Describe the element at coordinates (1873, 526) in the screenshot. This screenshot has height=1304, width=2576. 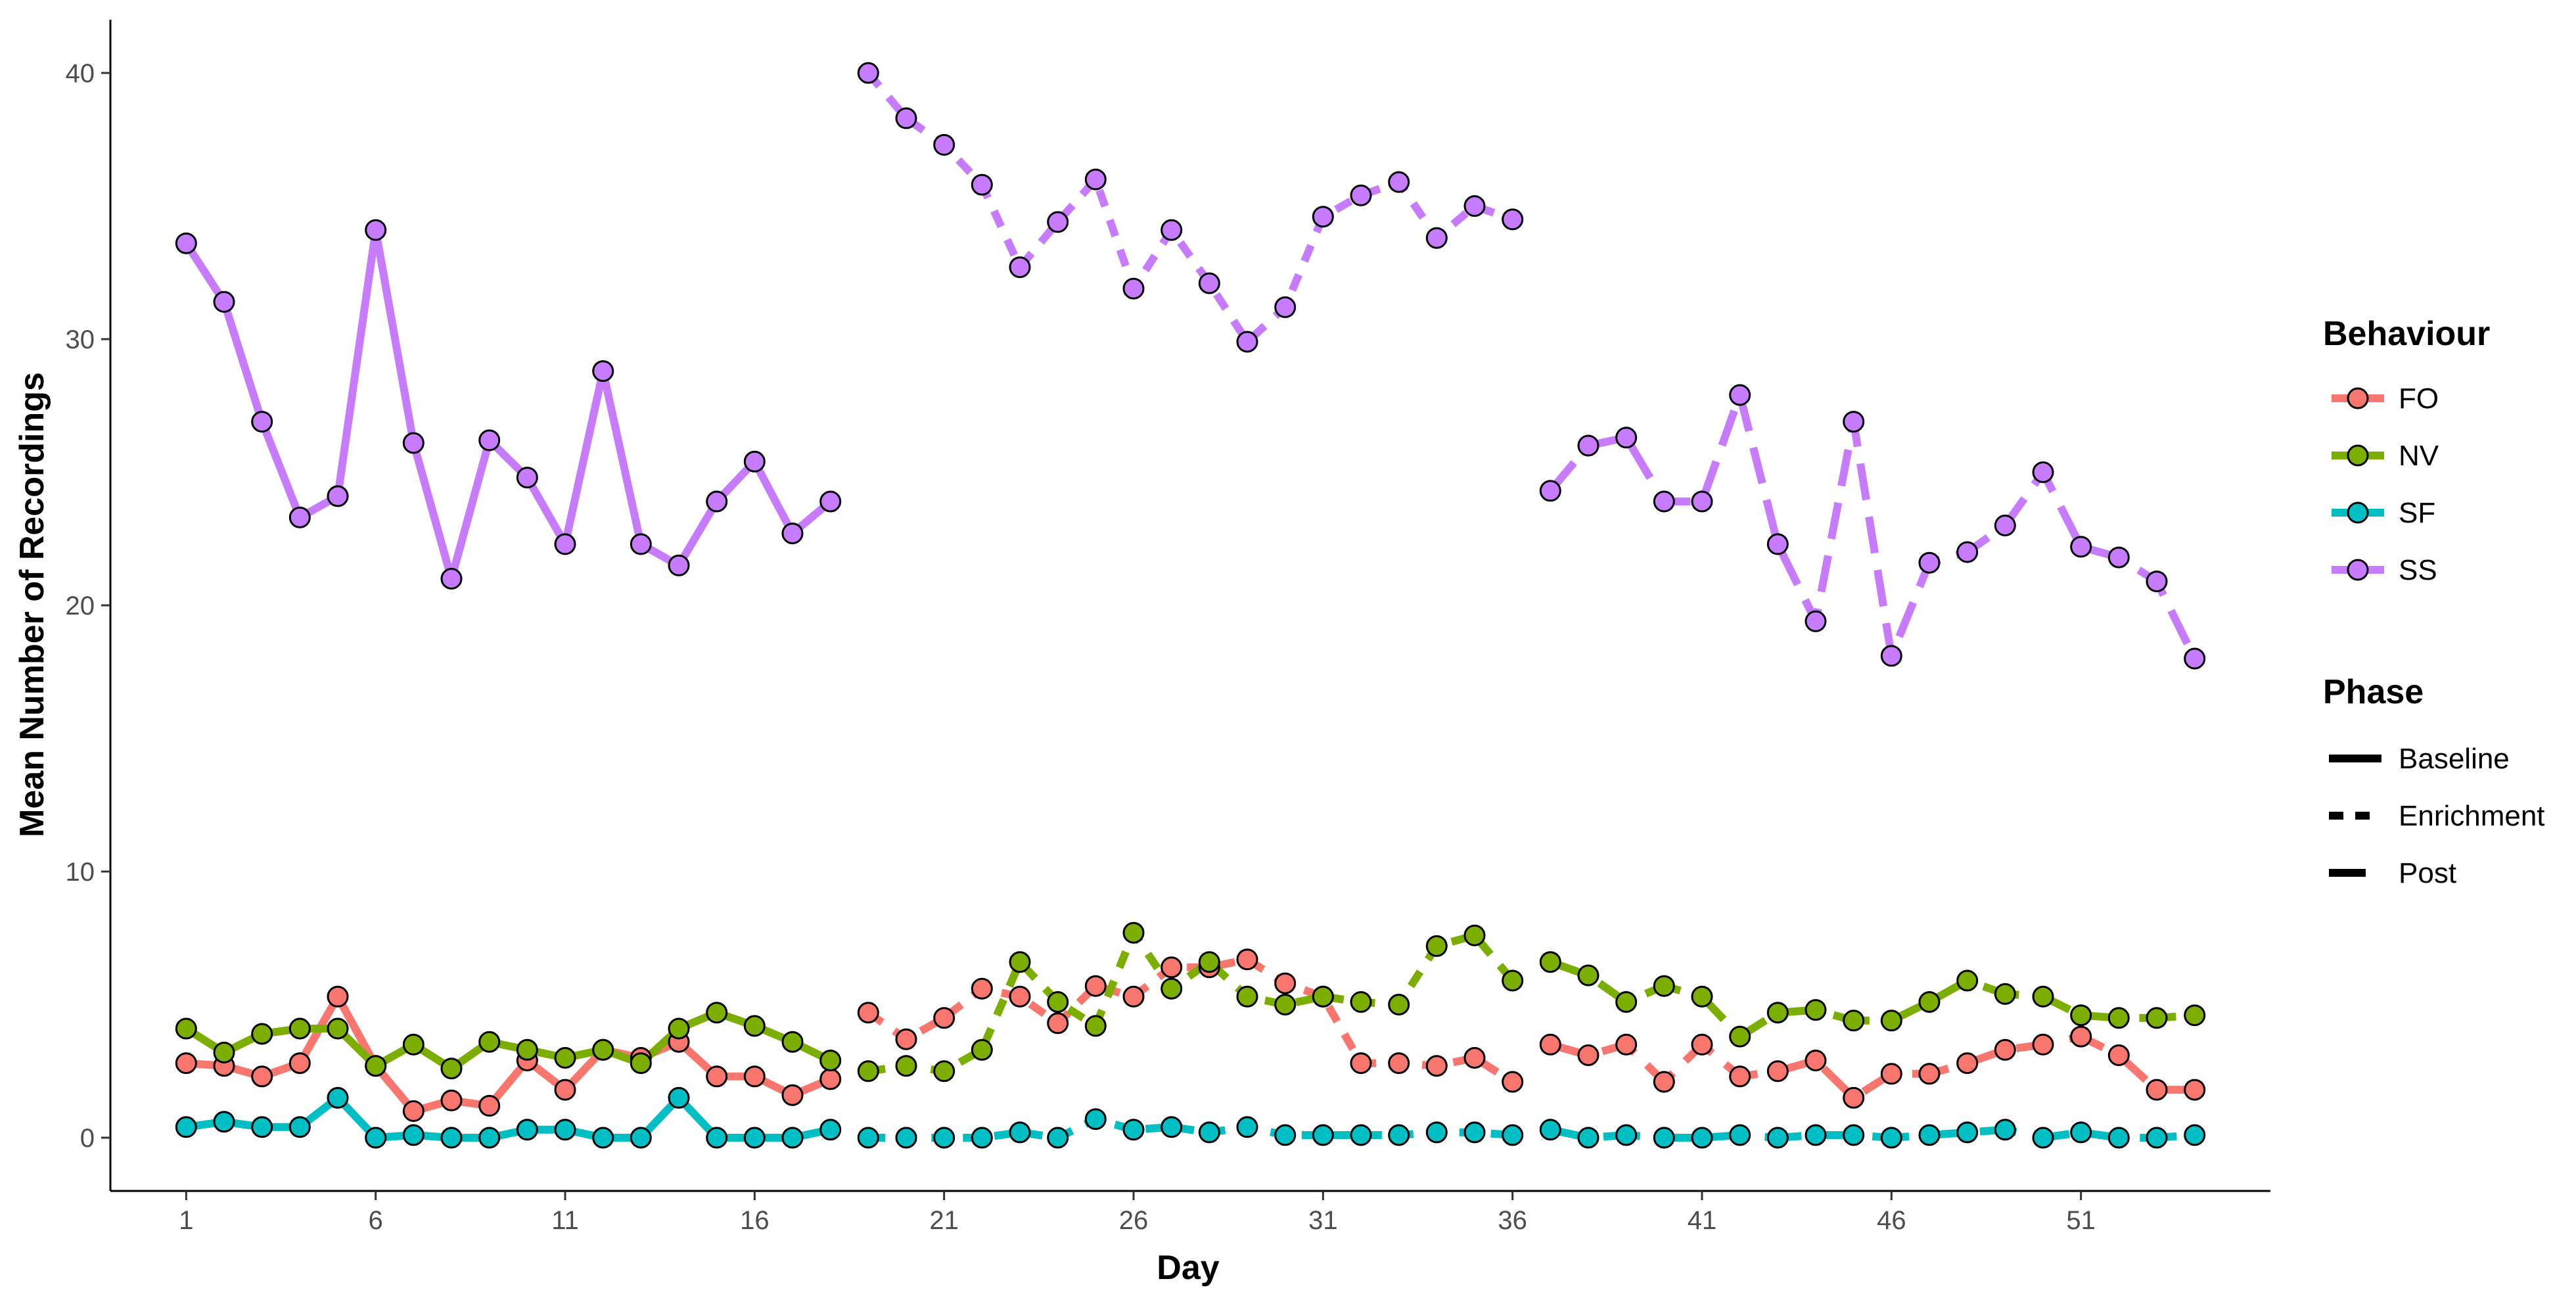
I see `series-line-SS-post` at that location.